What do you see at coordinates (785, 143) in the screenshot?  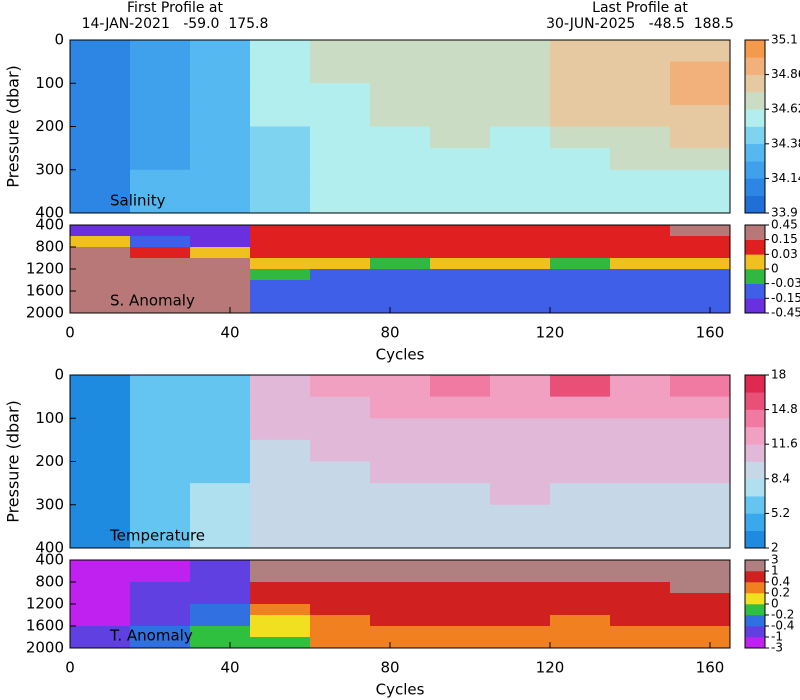 I see `colorbar-tick-label: 34.38` at bounding box center [785, 143].